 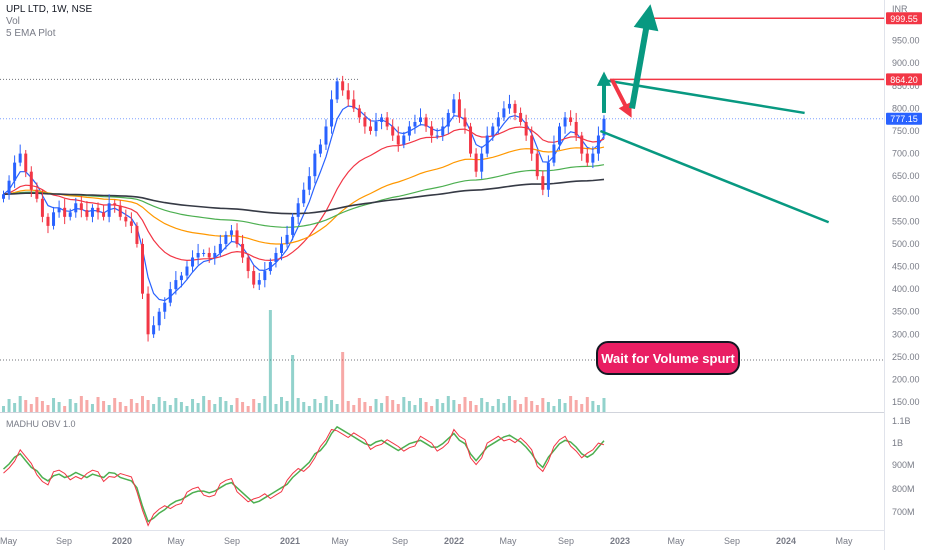 I want to click on price-tick-label: 850.00, so click(x=906, y=86).